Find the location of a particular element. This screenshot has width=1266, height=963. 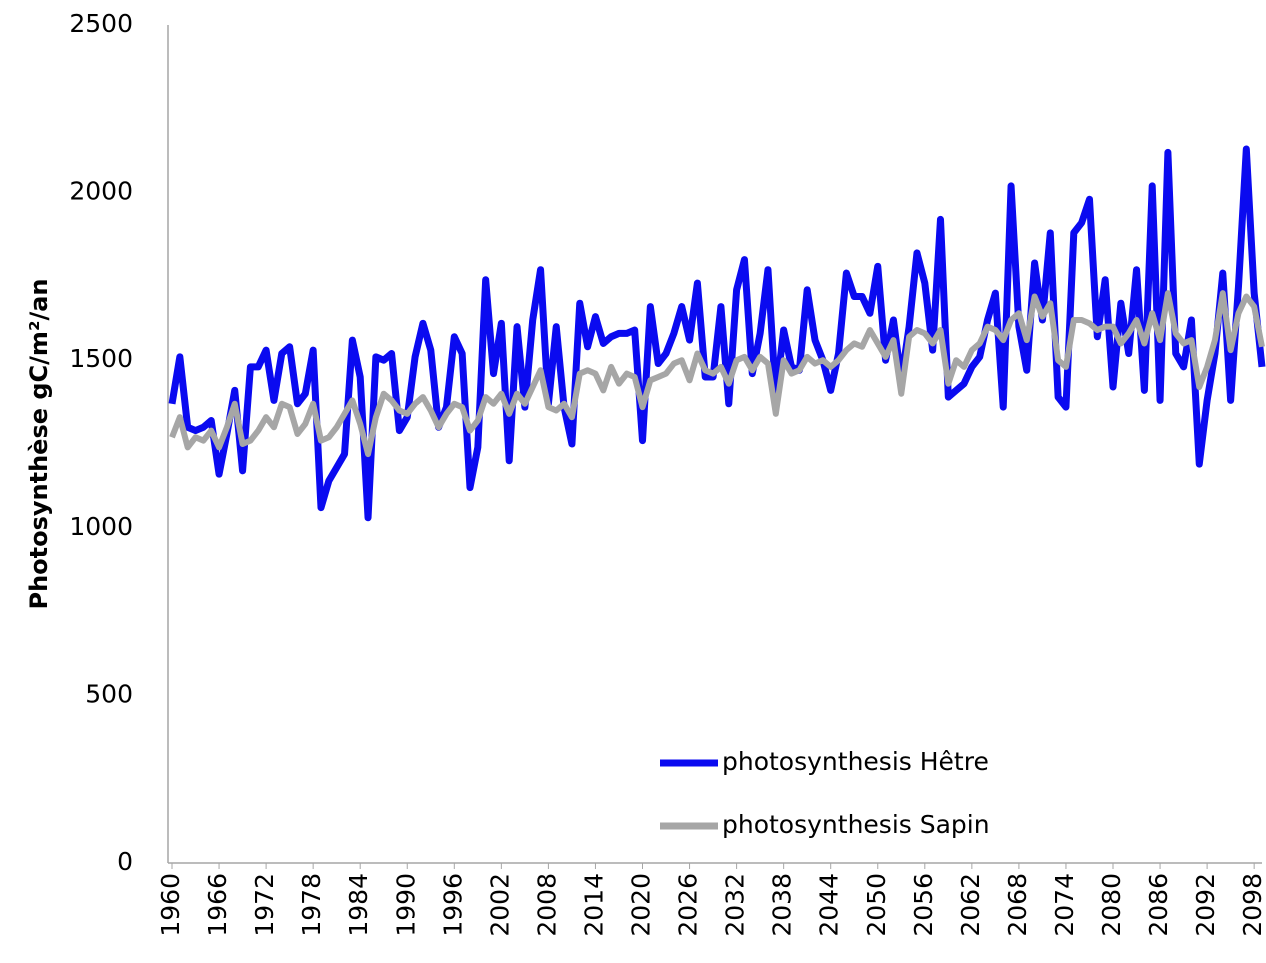

x-tick-label: 1978 is located at coordinates (311, 905).